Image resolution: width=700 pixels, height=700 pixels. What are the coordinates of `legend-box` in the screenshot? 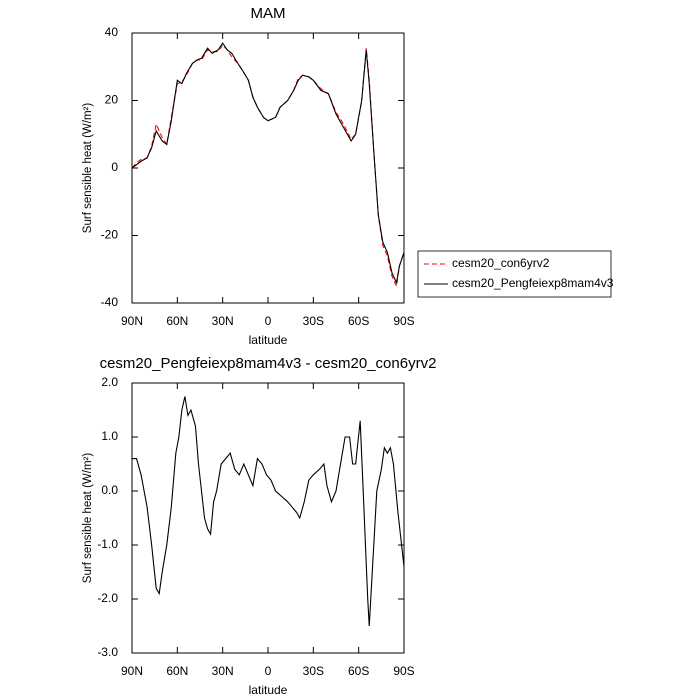 It's located at (514, 274).